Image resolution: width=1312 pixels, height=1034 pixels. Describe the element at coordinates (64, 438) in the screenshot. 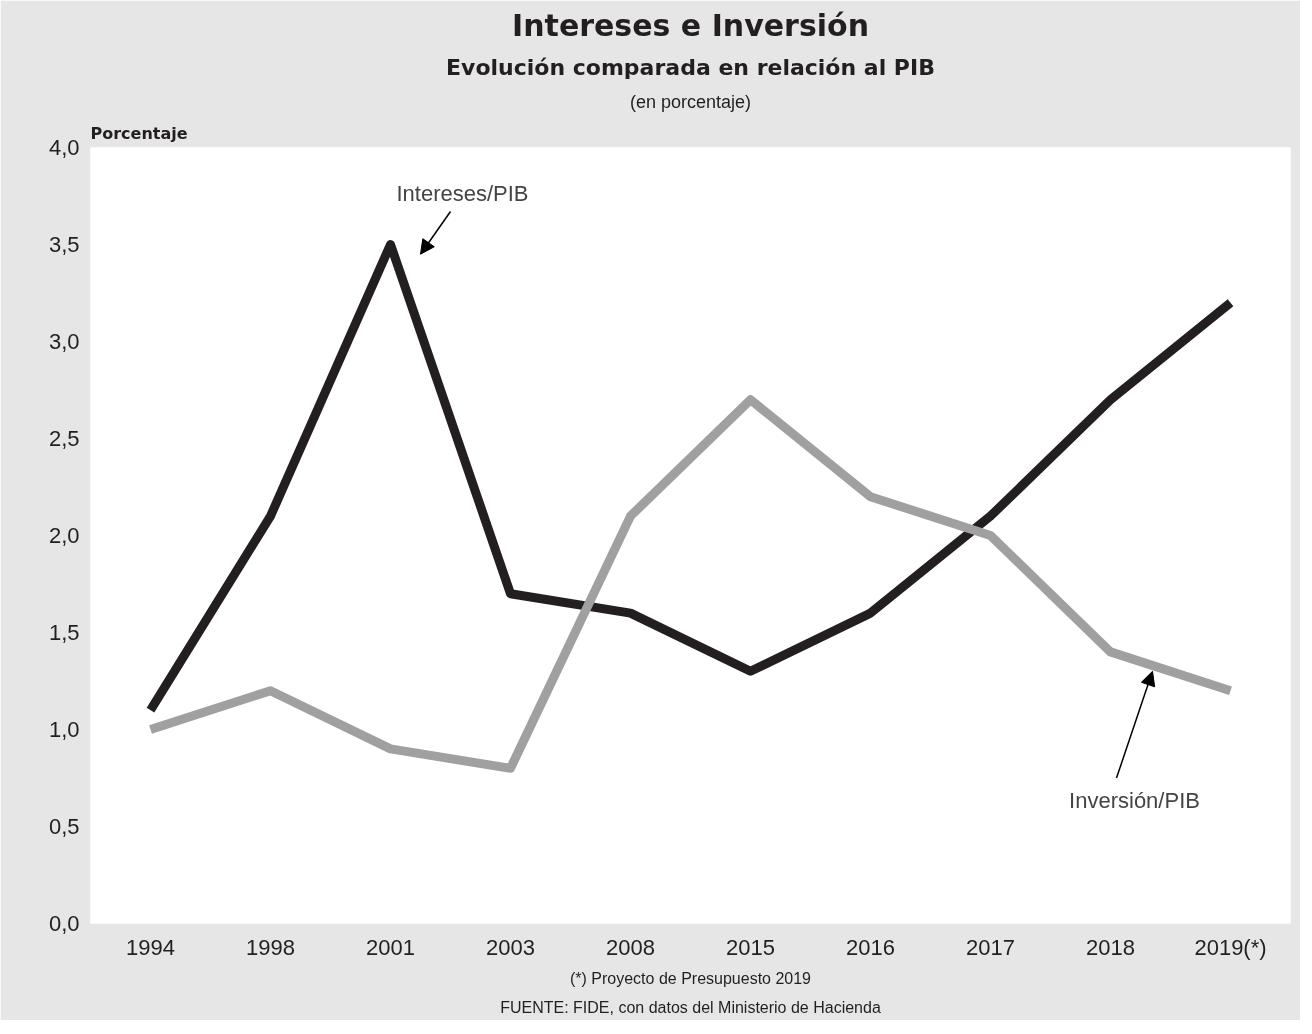

I see `y-tick-label: 2,5` at that location.